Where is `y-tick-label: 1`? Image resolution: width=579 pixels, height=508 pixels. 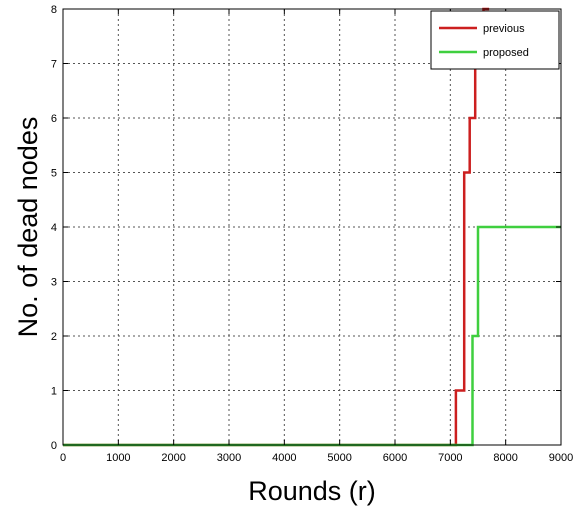 y-tick-label: 1 is located at coordinates (54, 392).